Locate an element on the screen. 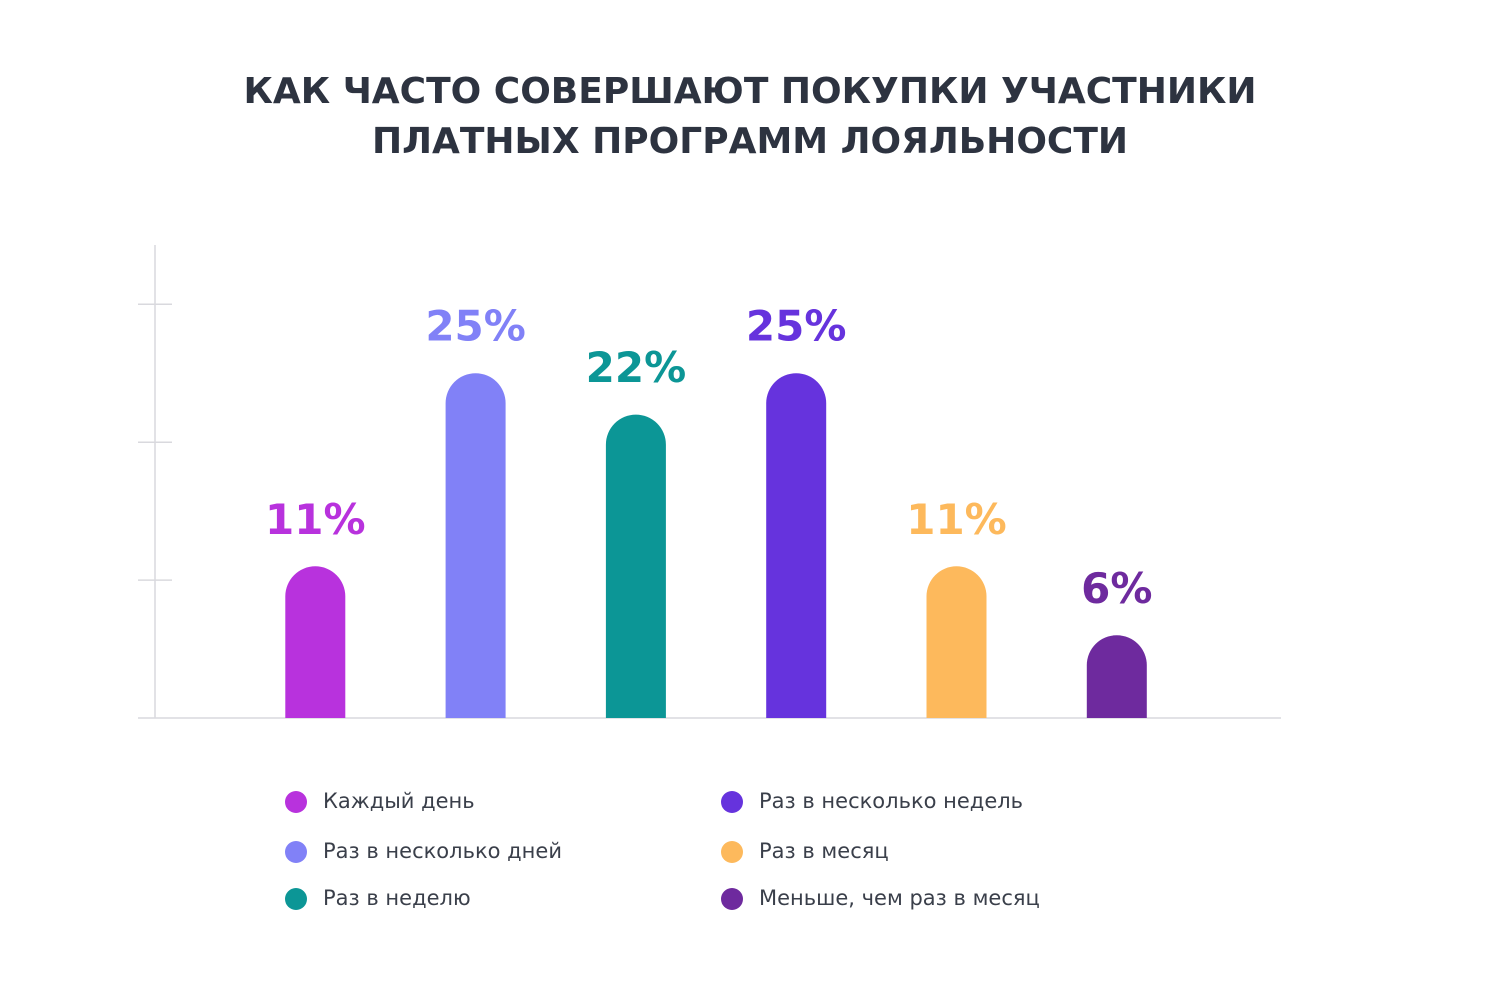 This screenshot has width=1501, height=996. chart-title: КАК ЧАСТО СОВЕРШАЮТ ПОКУПКИ УЧАСТНИКИ is located at coordinates (749, 91).